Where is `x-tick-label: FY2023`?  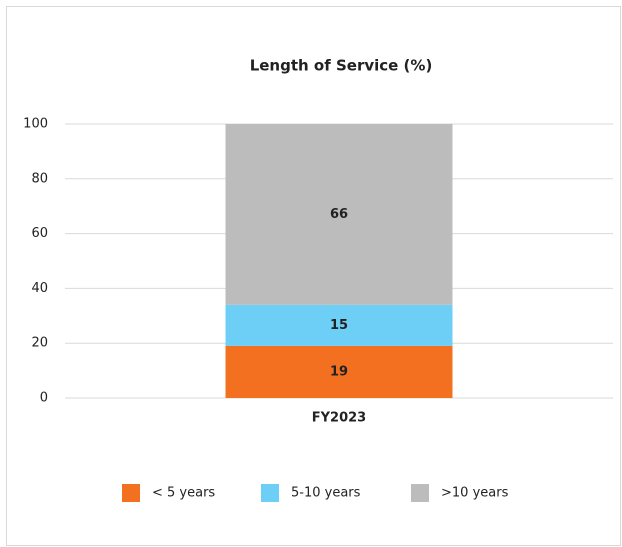 x-tick-label: FY2023 is located at coordinates (339, 418).